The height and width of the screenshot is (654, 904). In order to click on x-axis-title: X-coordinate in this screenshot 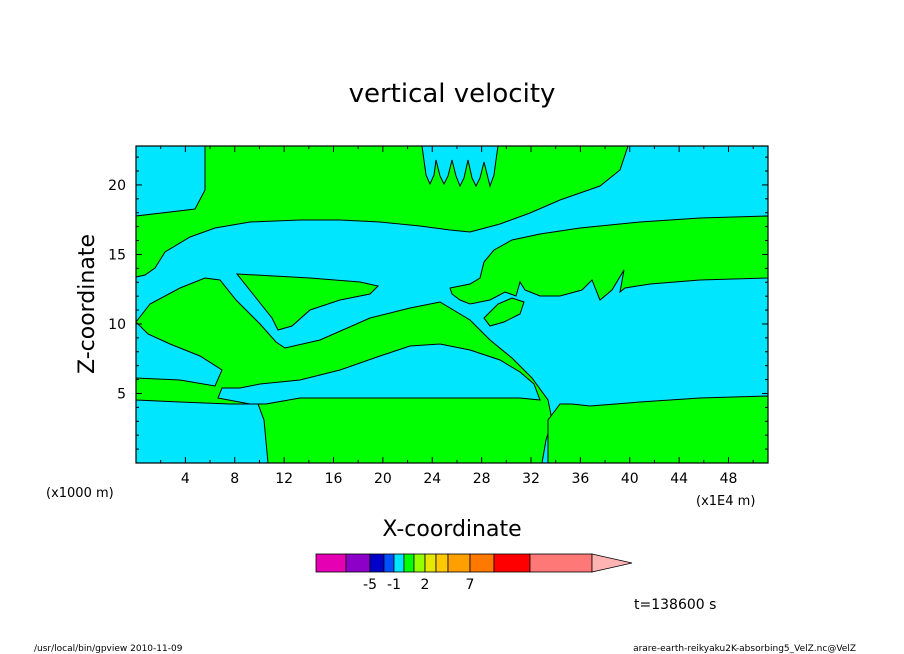, I will do `click(451, 529)`.